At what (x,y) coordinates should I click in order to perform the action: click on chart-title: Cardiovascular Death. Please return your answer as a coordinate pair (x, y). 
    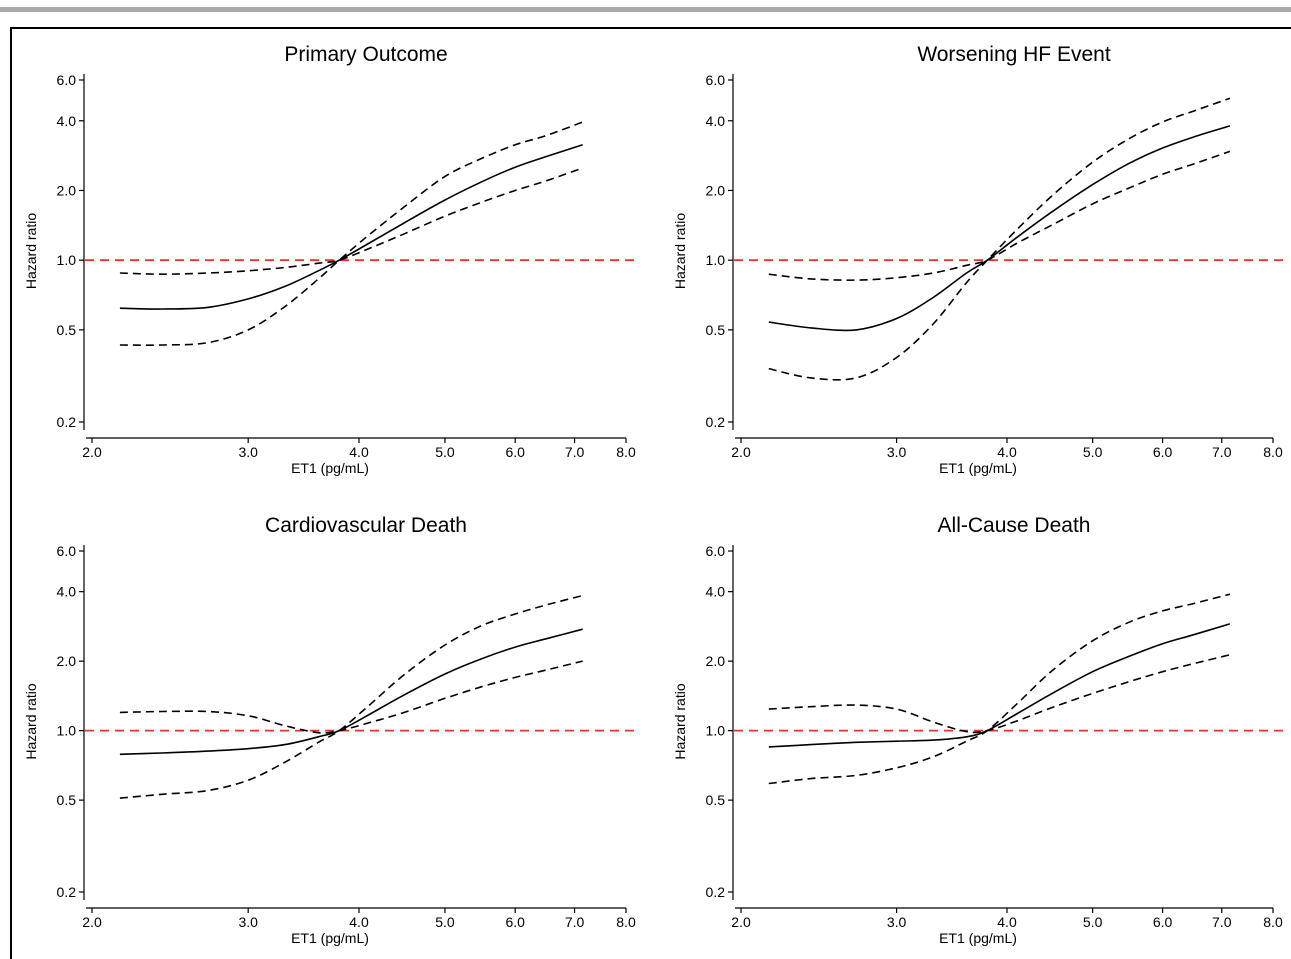
    Looking at the image, I should click on (366, 525).